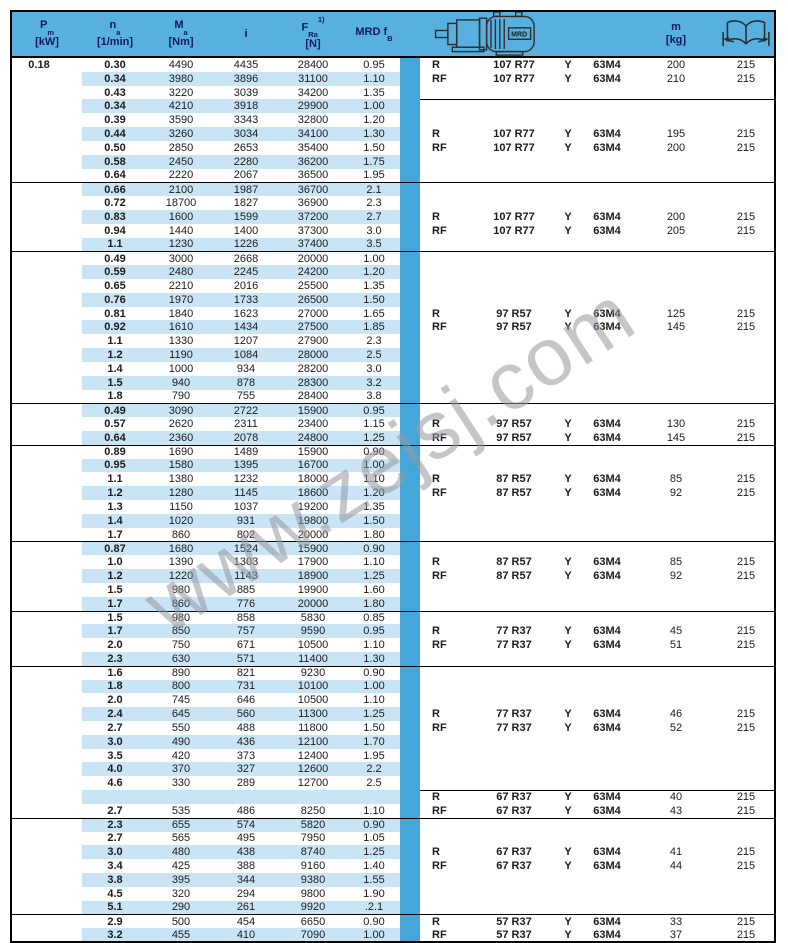  I want to click on cell-rsize: 67 R37, so click(514, 810).